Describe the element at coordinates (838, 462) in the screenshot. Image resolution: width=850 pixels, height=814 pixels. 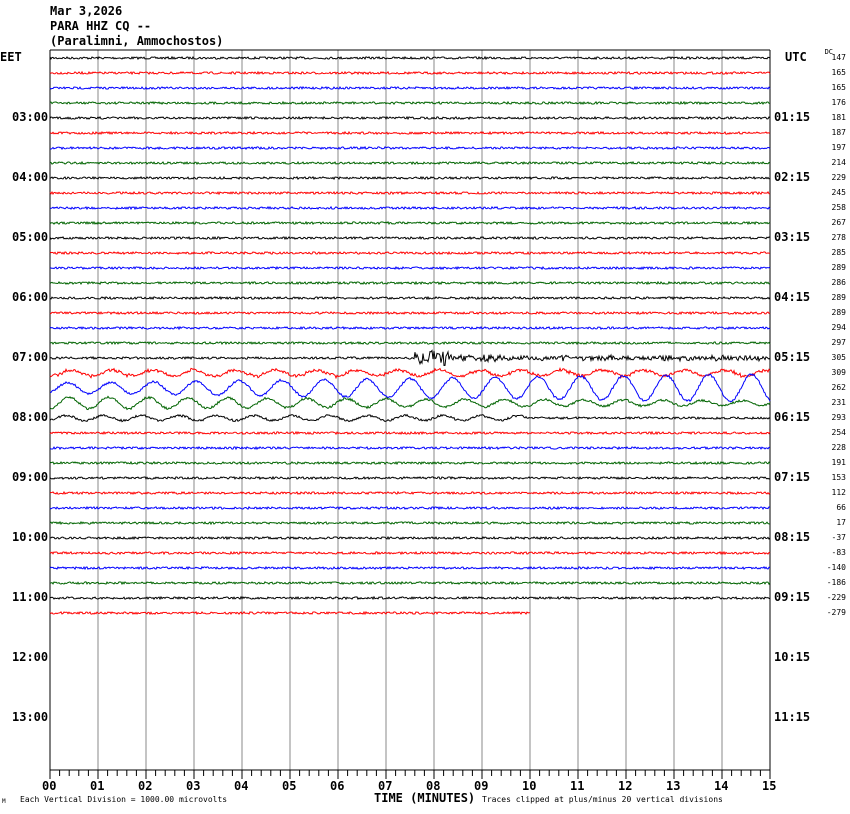
I see `dc-offset-label: 191` at that location.